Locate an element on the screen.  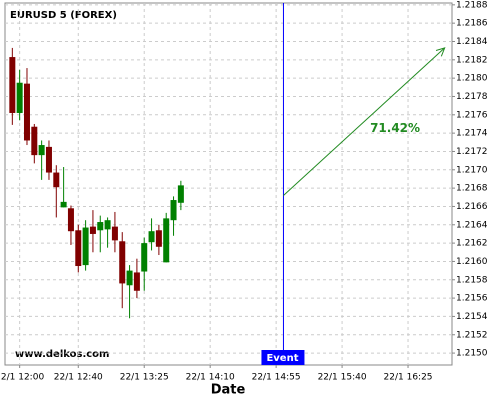
watermark: www.delkos.com is located at coordinates (62, 354).